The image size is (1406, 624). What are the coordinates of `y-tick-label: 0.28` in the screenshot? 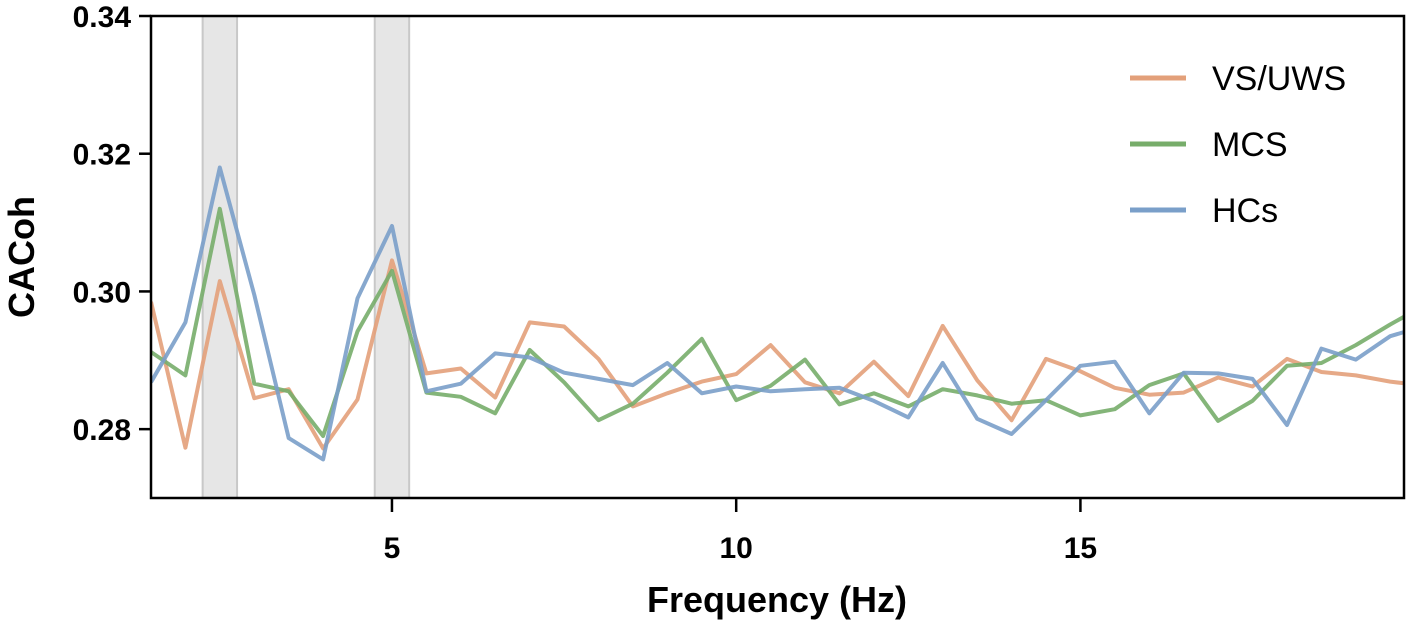 It's located at (102, 430).